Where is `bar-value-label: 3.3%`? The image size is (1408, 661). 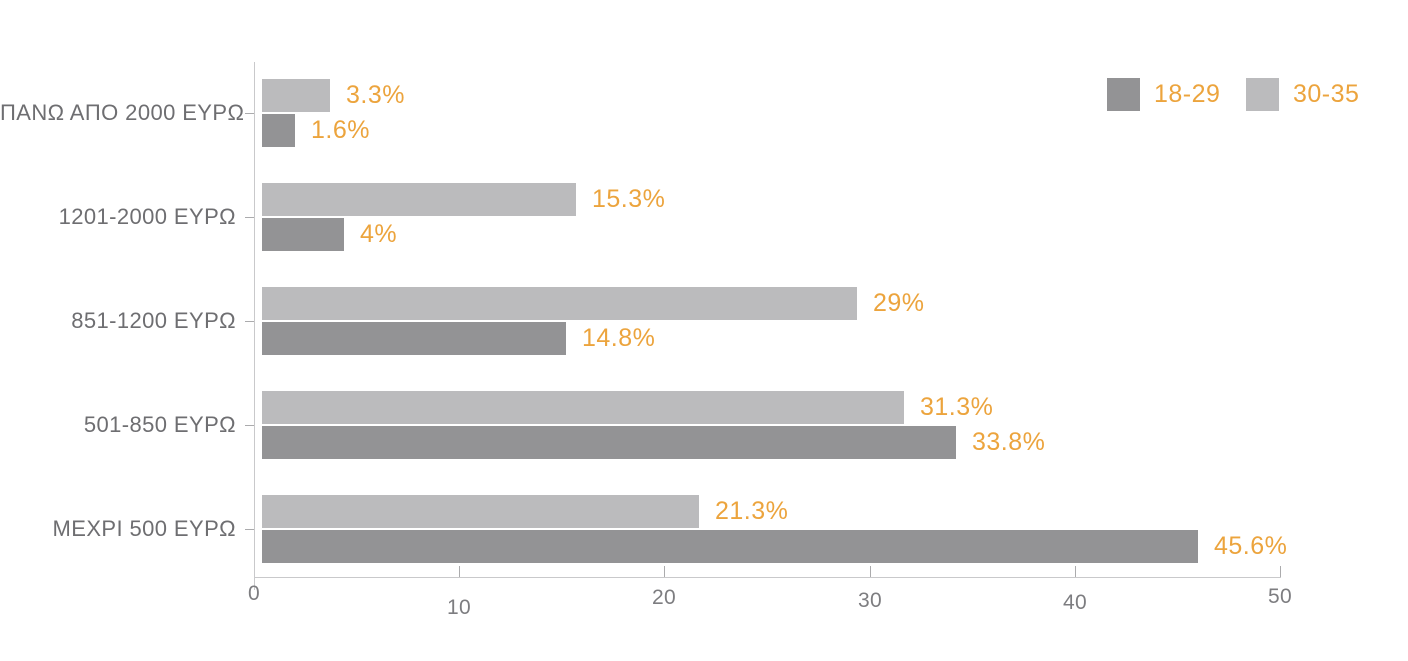 bar-value-label: 3.3% is located at coordinates (375, 95).